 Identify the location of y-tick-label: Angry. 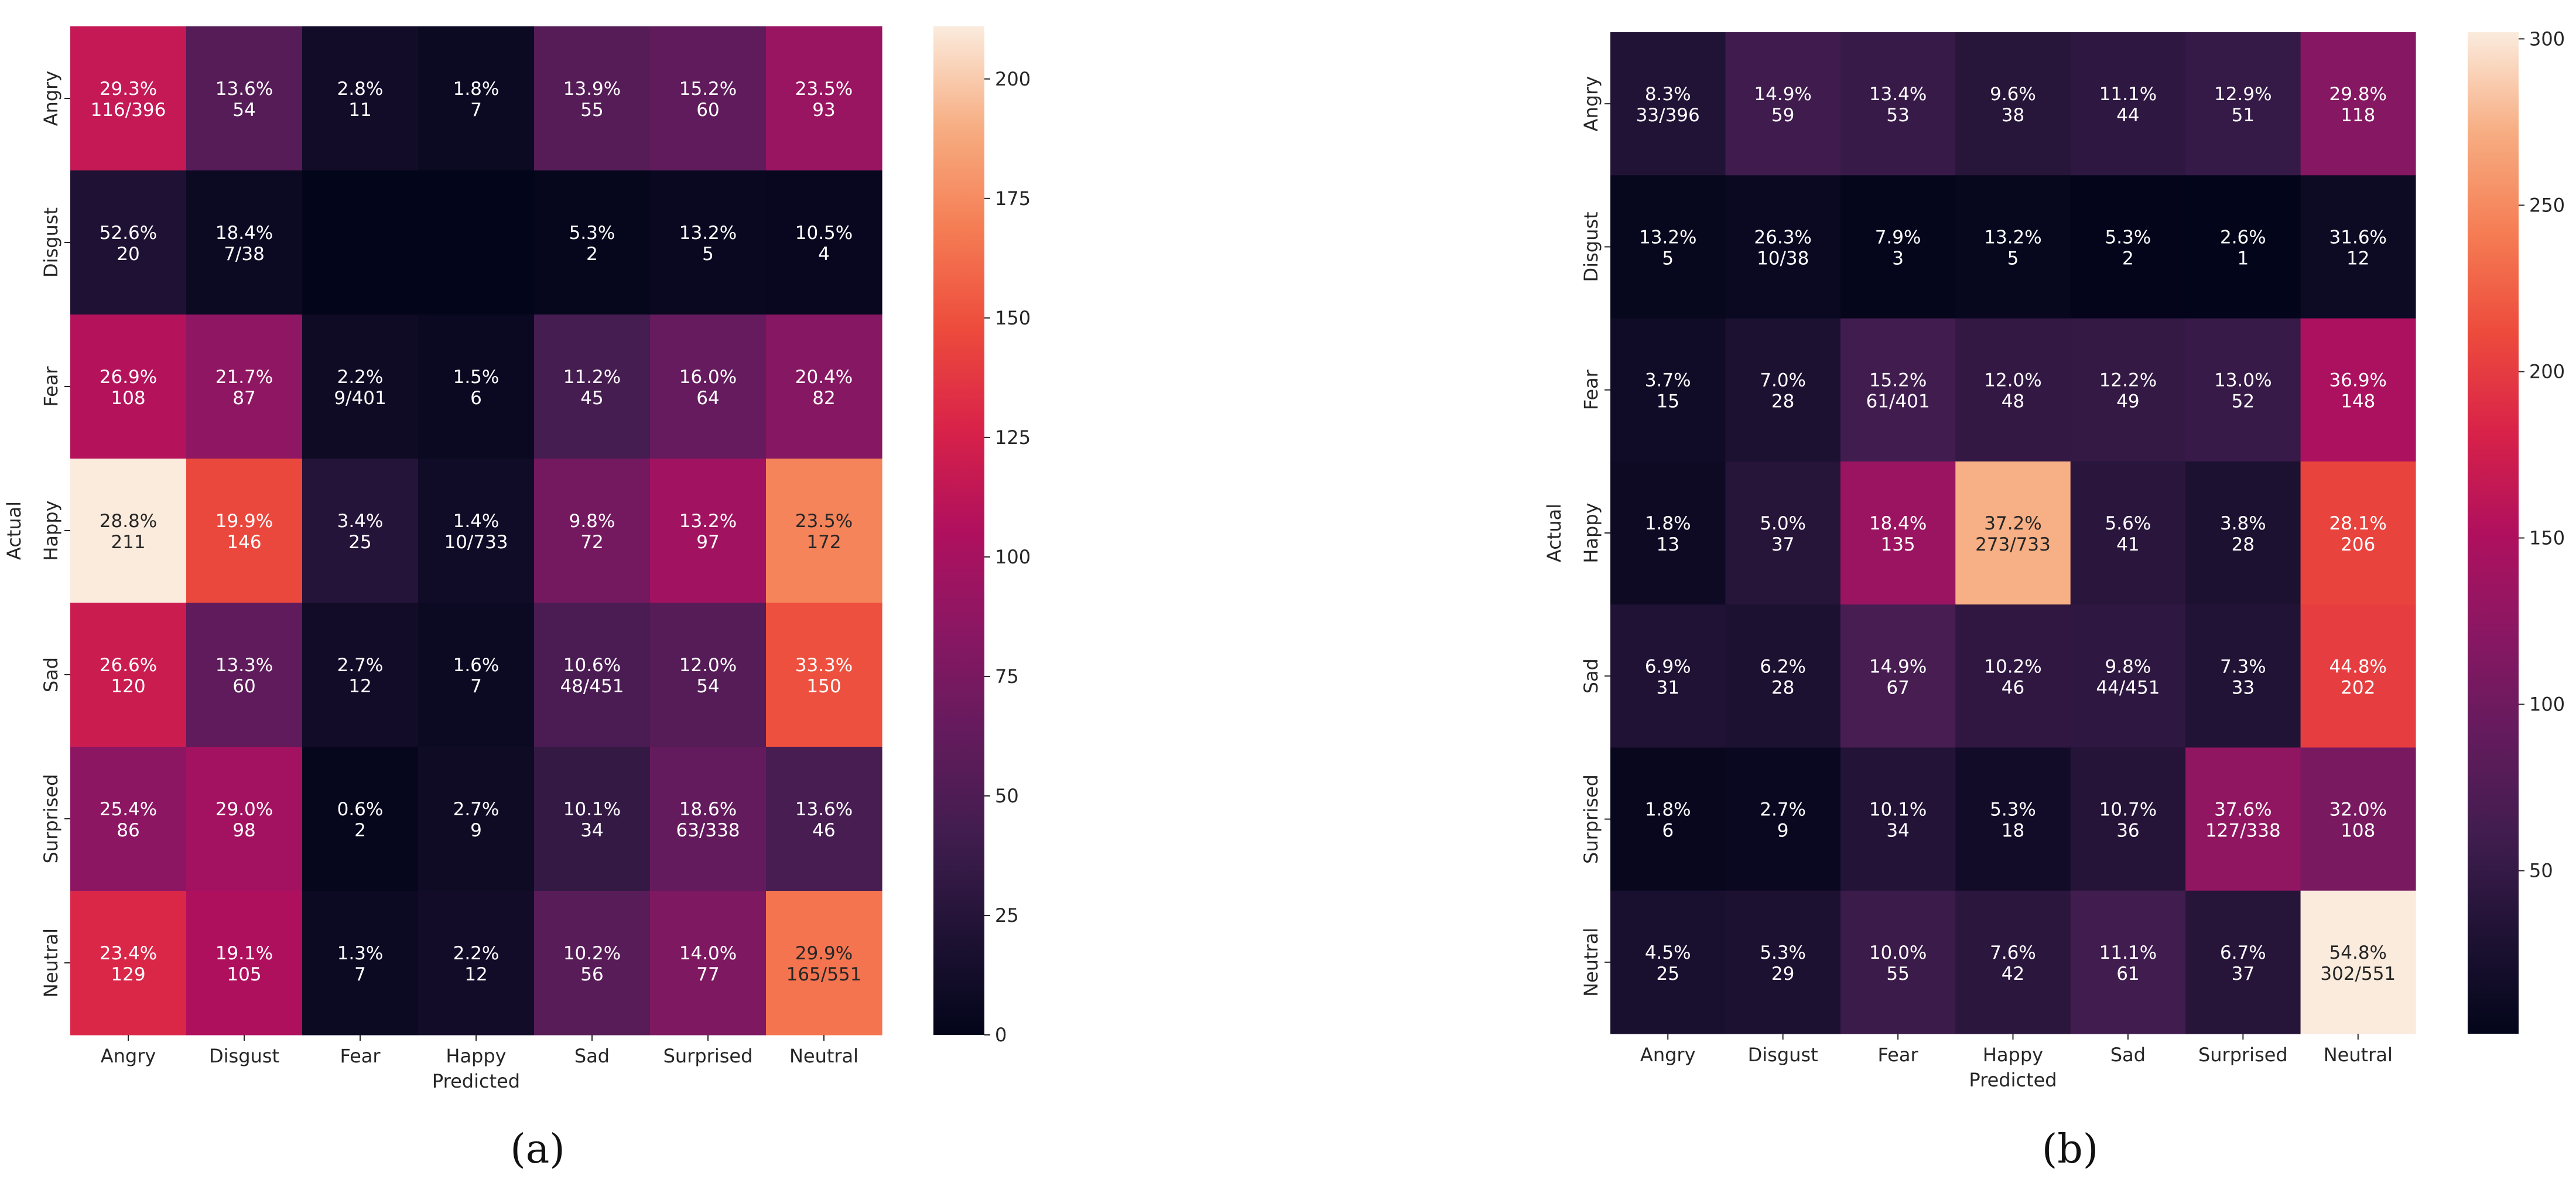
(51, 99).